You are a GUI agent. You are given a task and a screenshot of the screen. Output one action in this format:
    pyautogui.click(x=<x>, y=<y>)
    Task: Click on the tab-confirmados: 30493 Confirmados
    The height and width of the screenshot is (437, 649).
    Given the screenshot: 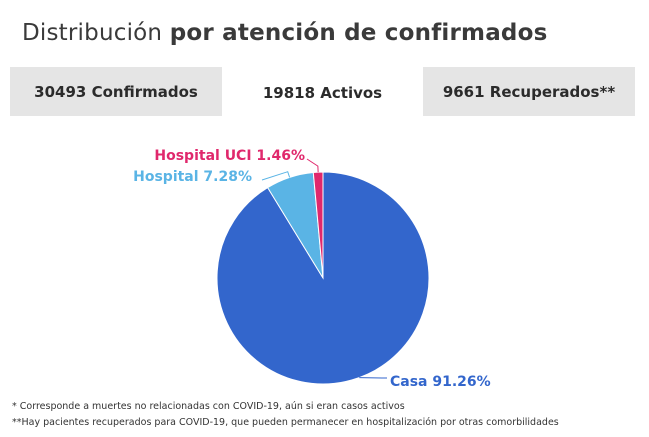 What is the action you would take?
    pyautogui.click(x=116, y=91)
    